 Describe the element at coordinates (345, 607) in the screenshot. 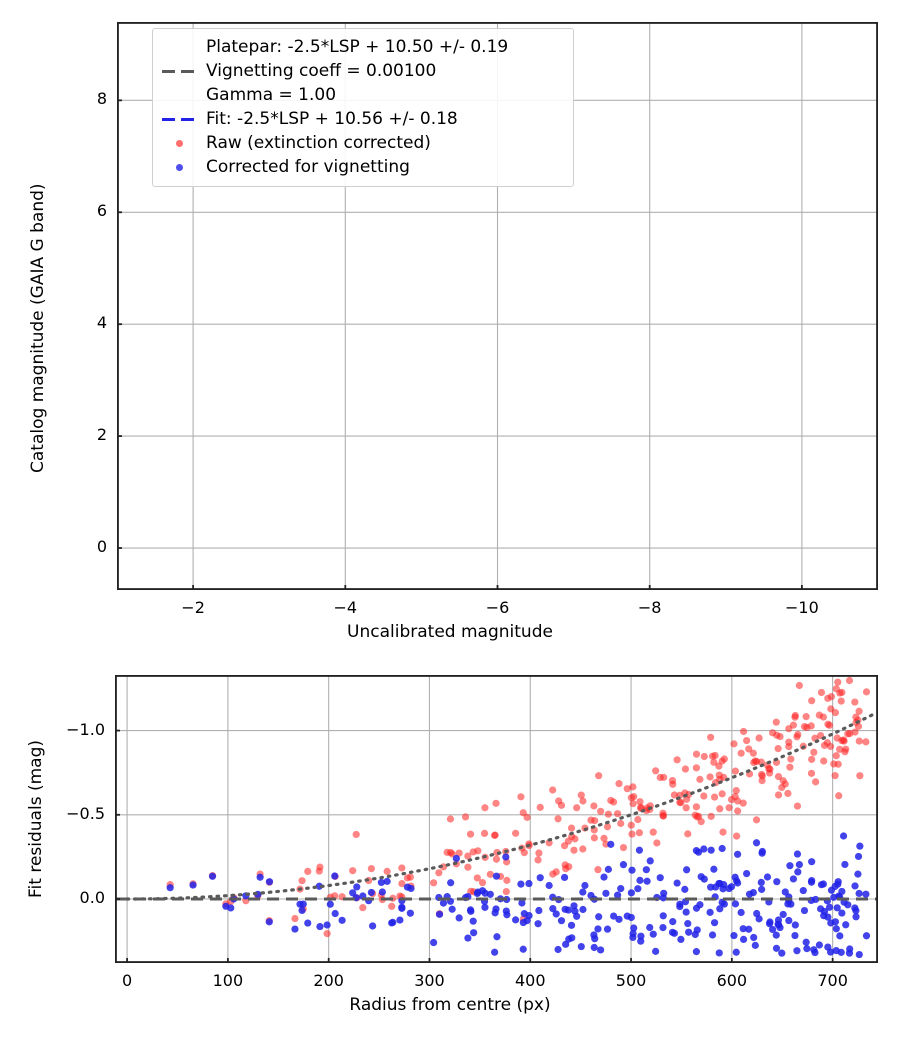

I see `top-x-tick-label: −4` at that location.